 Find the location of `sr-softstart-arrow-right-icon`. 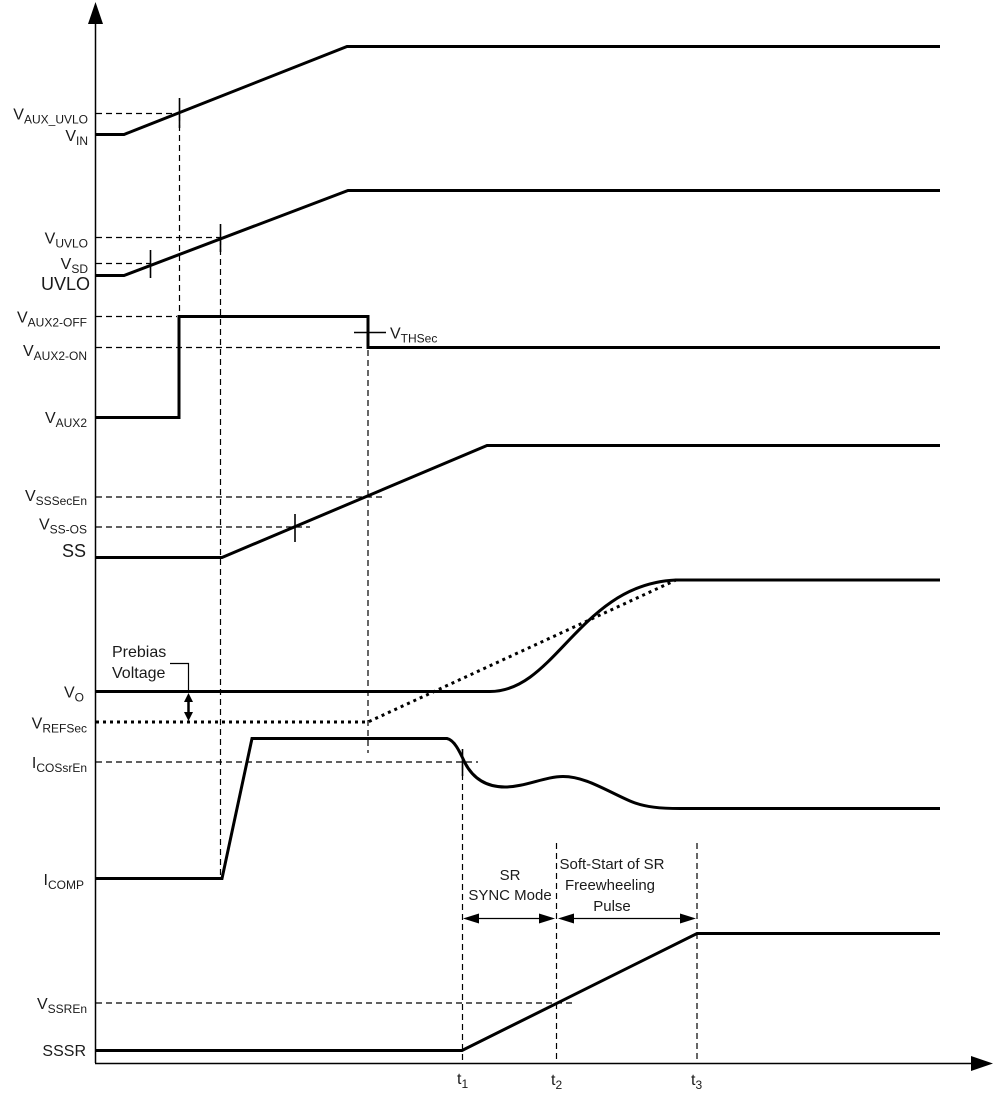

sr-softstart-arrow-right-icon is located at coordinates (688, 918).